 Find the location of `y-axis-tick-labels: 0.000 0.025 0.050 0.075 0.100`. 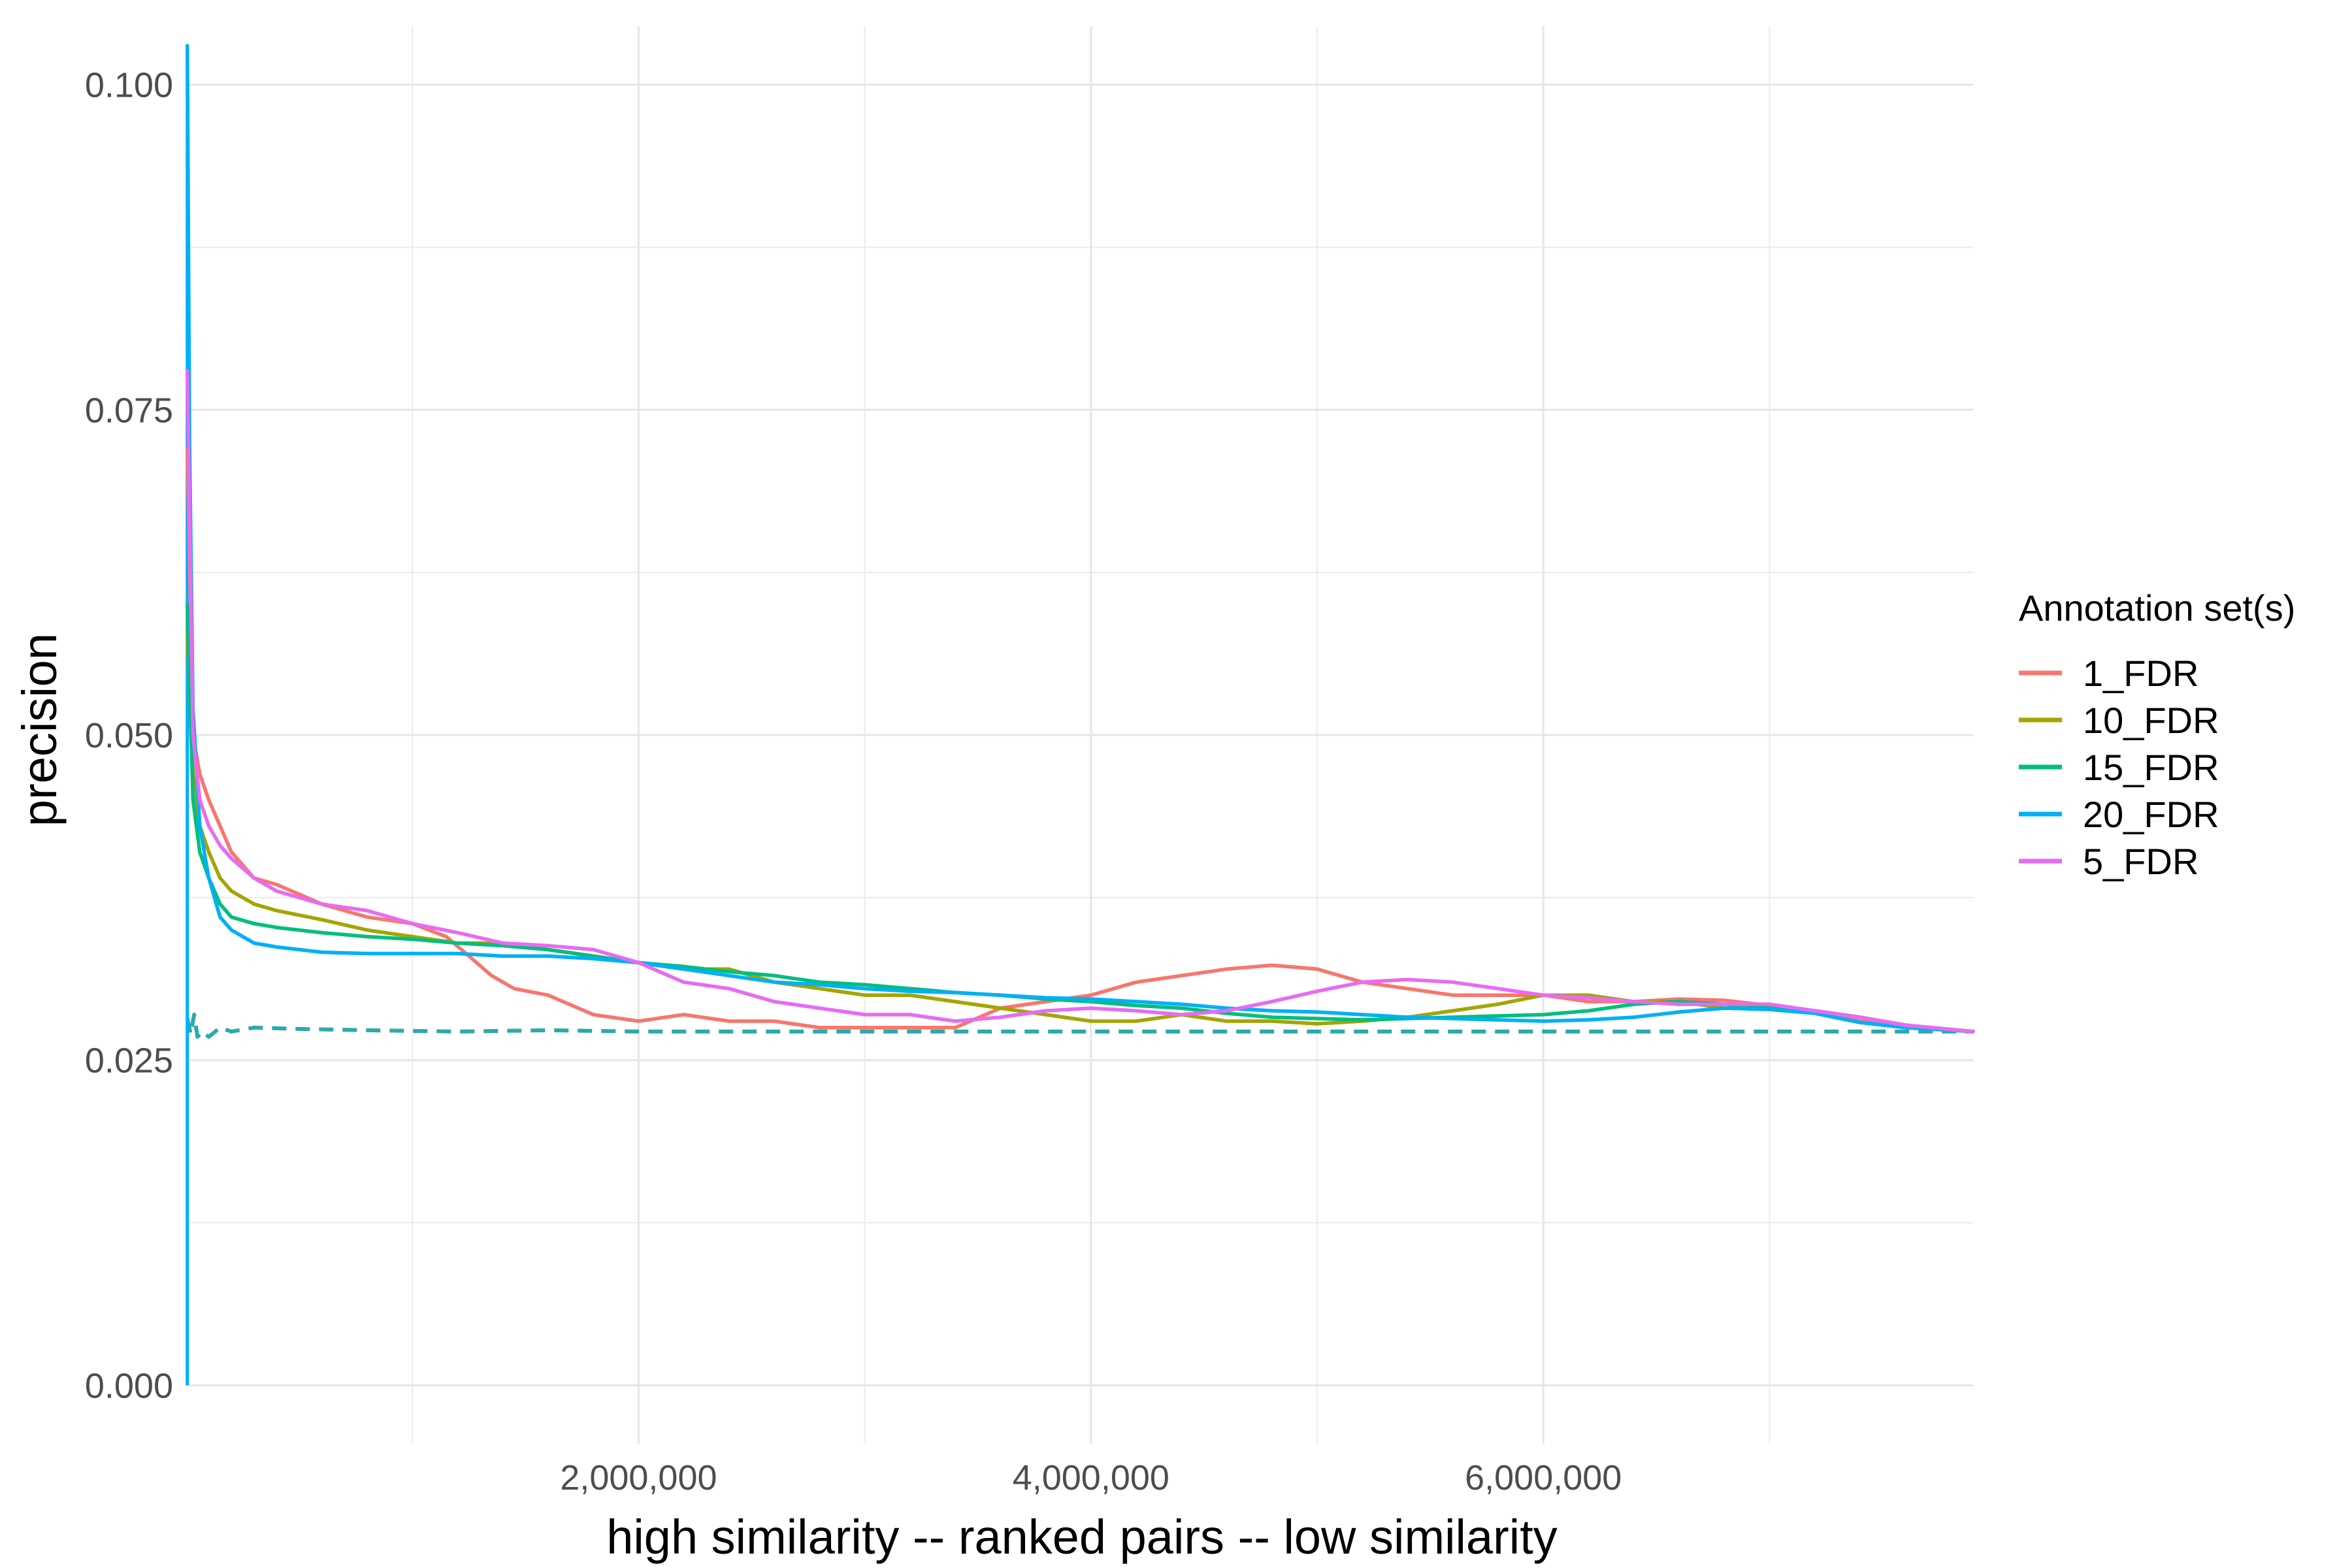

y-axis-tick-labels: 0.000 0.025 0.050 0.075 0.100 is located at coordinates (129, 736).